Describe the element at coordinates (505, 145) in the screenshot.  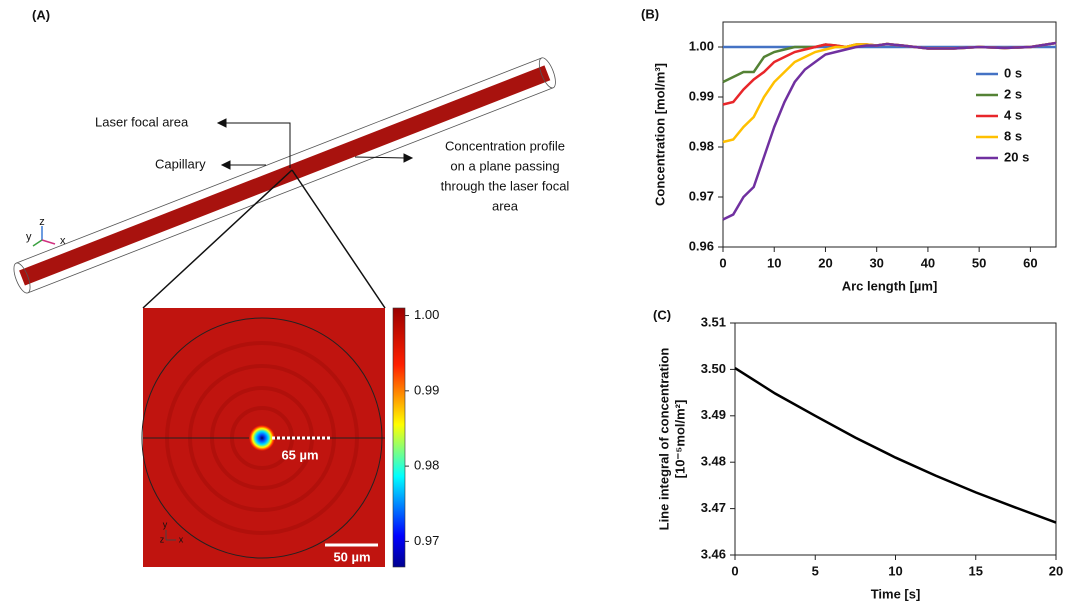
I see `annotation: Concentration profile` at that location.